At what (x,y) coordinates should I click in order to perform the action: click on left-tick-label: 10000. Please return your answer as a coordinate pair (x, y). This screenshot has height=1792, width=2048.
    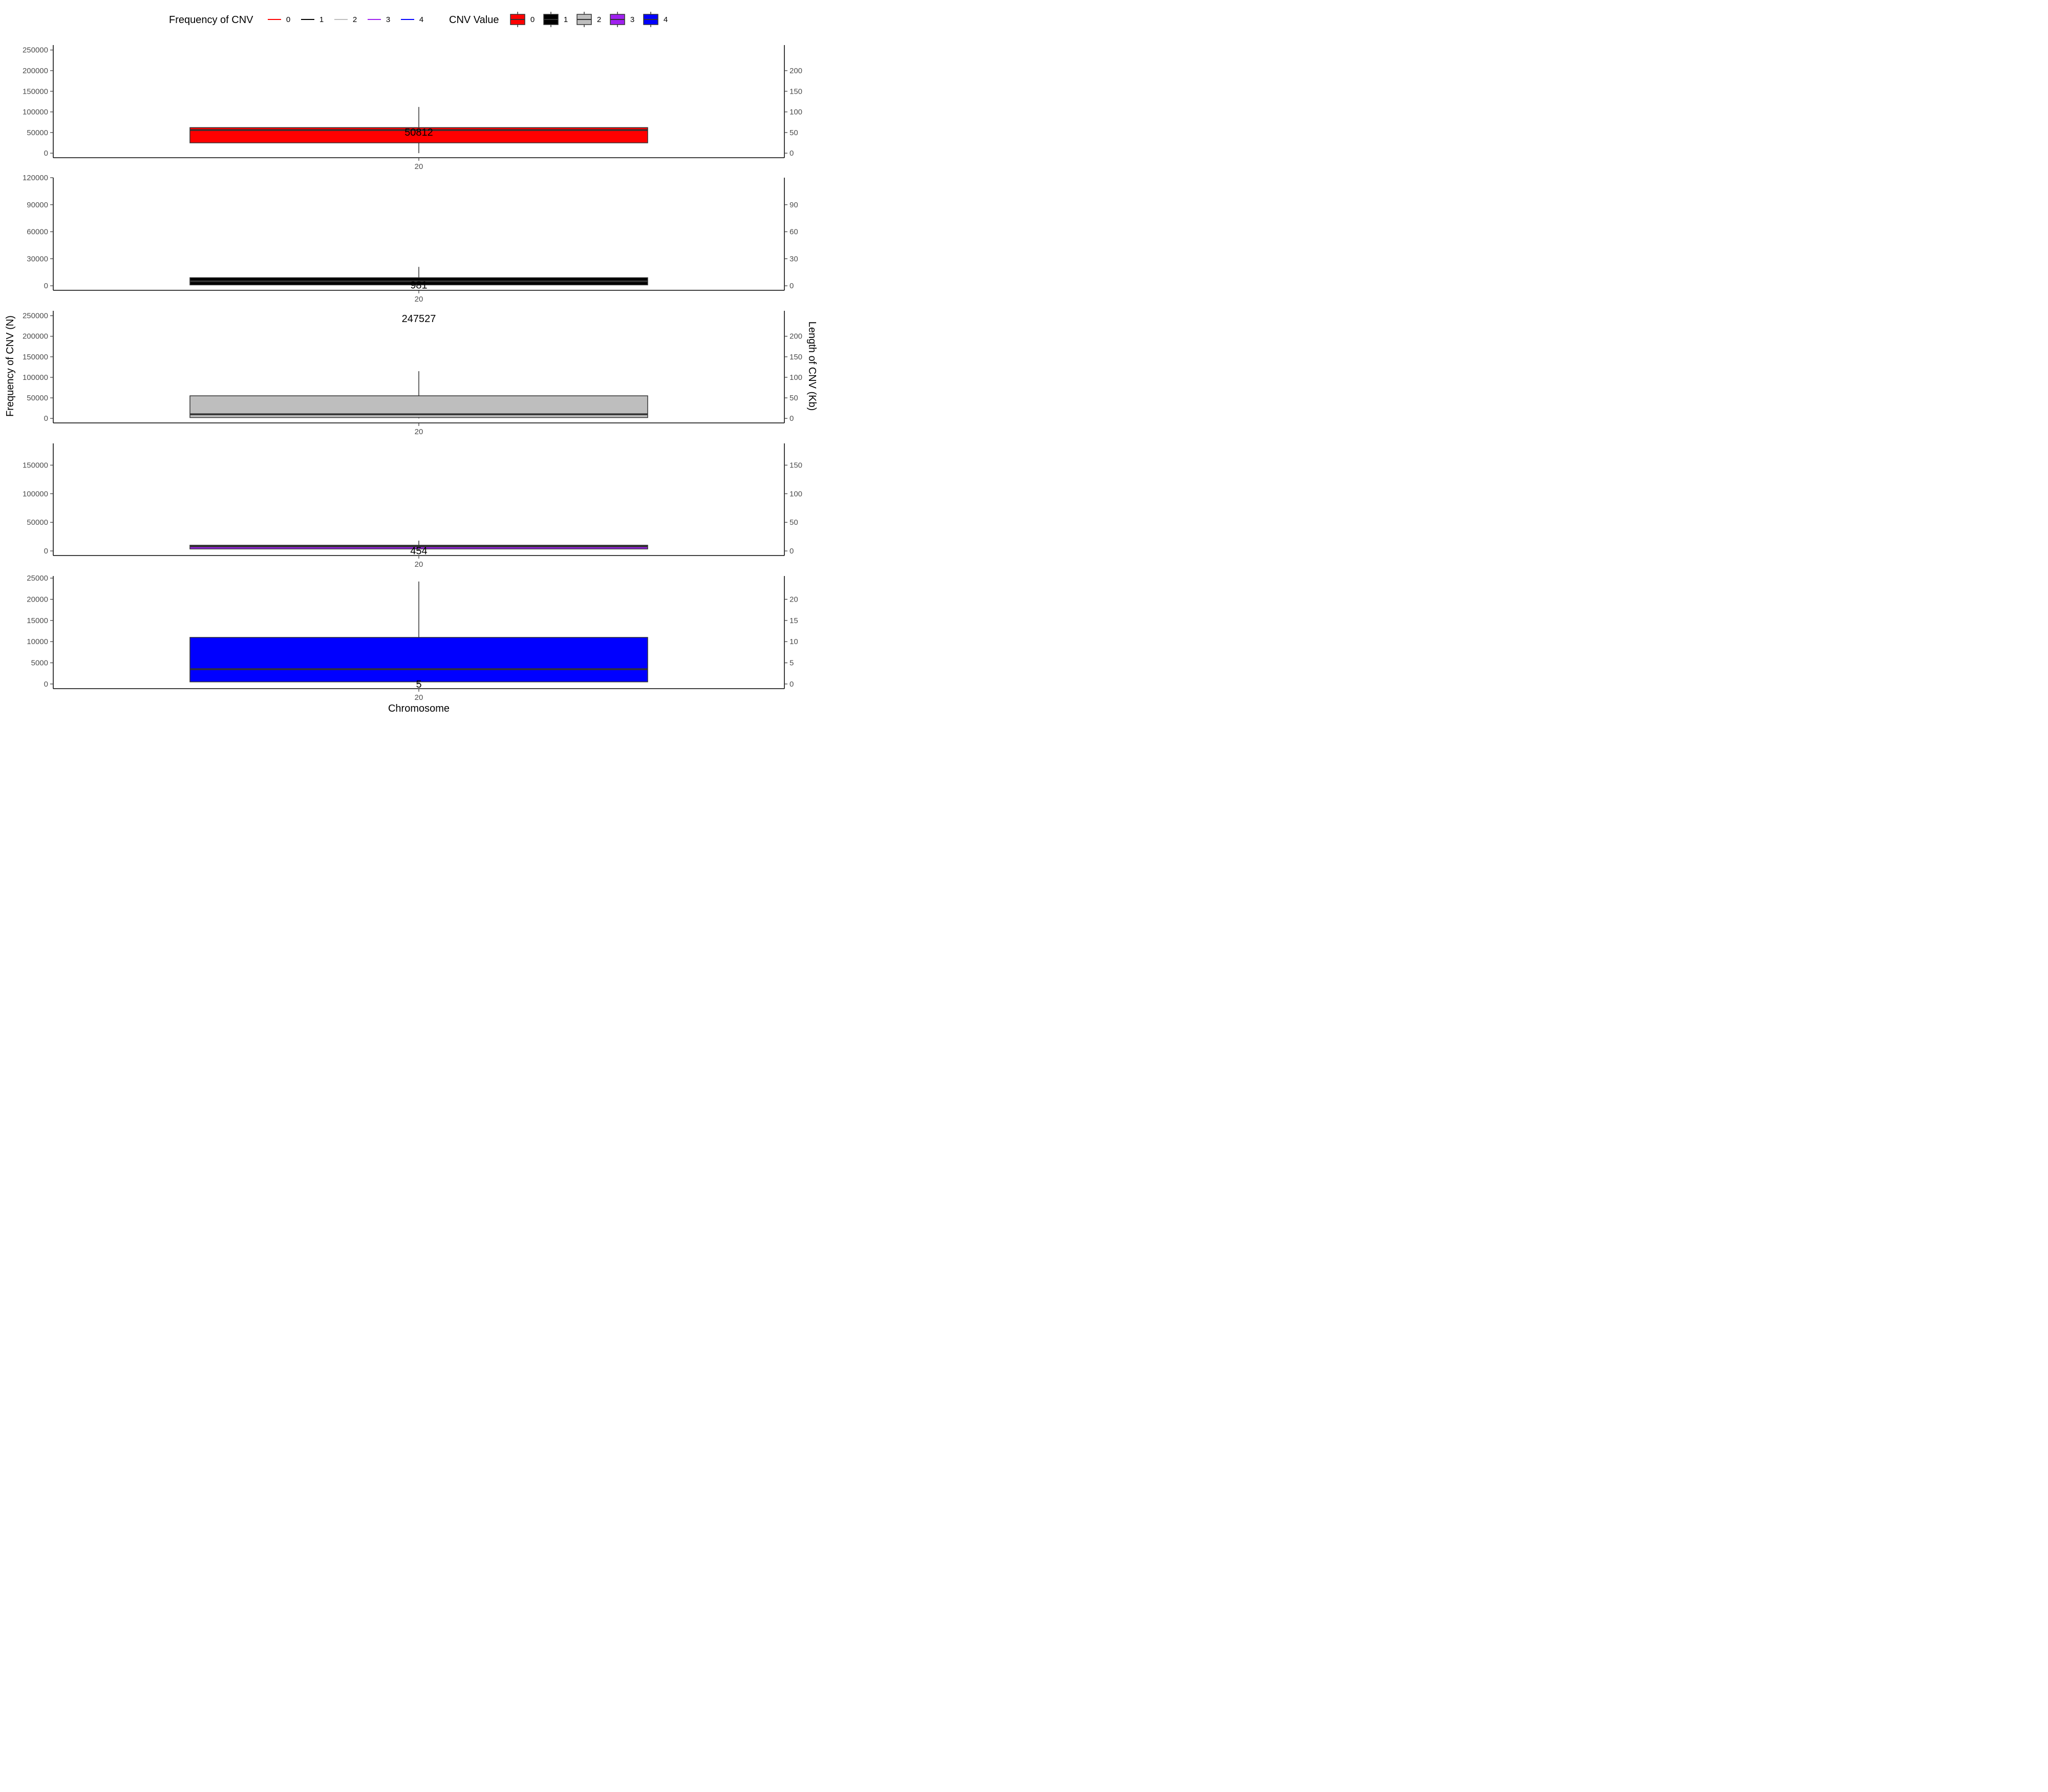
    Looking at the image, I should click on (37, 641).